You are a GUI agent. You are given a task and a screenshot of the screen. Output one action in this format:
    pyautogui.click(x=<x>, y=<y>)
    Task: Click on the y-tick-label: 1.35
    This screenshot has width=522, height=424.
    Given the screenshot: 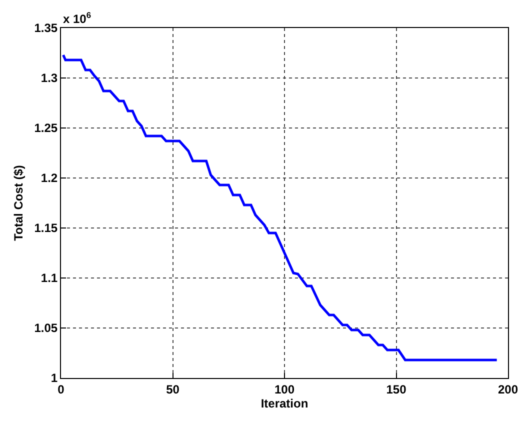 What is the action you would take?
    pyautogui.click(x=46, y=28)
    